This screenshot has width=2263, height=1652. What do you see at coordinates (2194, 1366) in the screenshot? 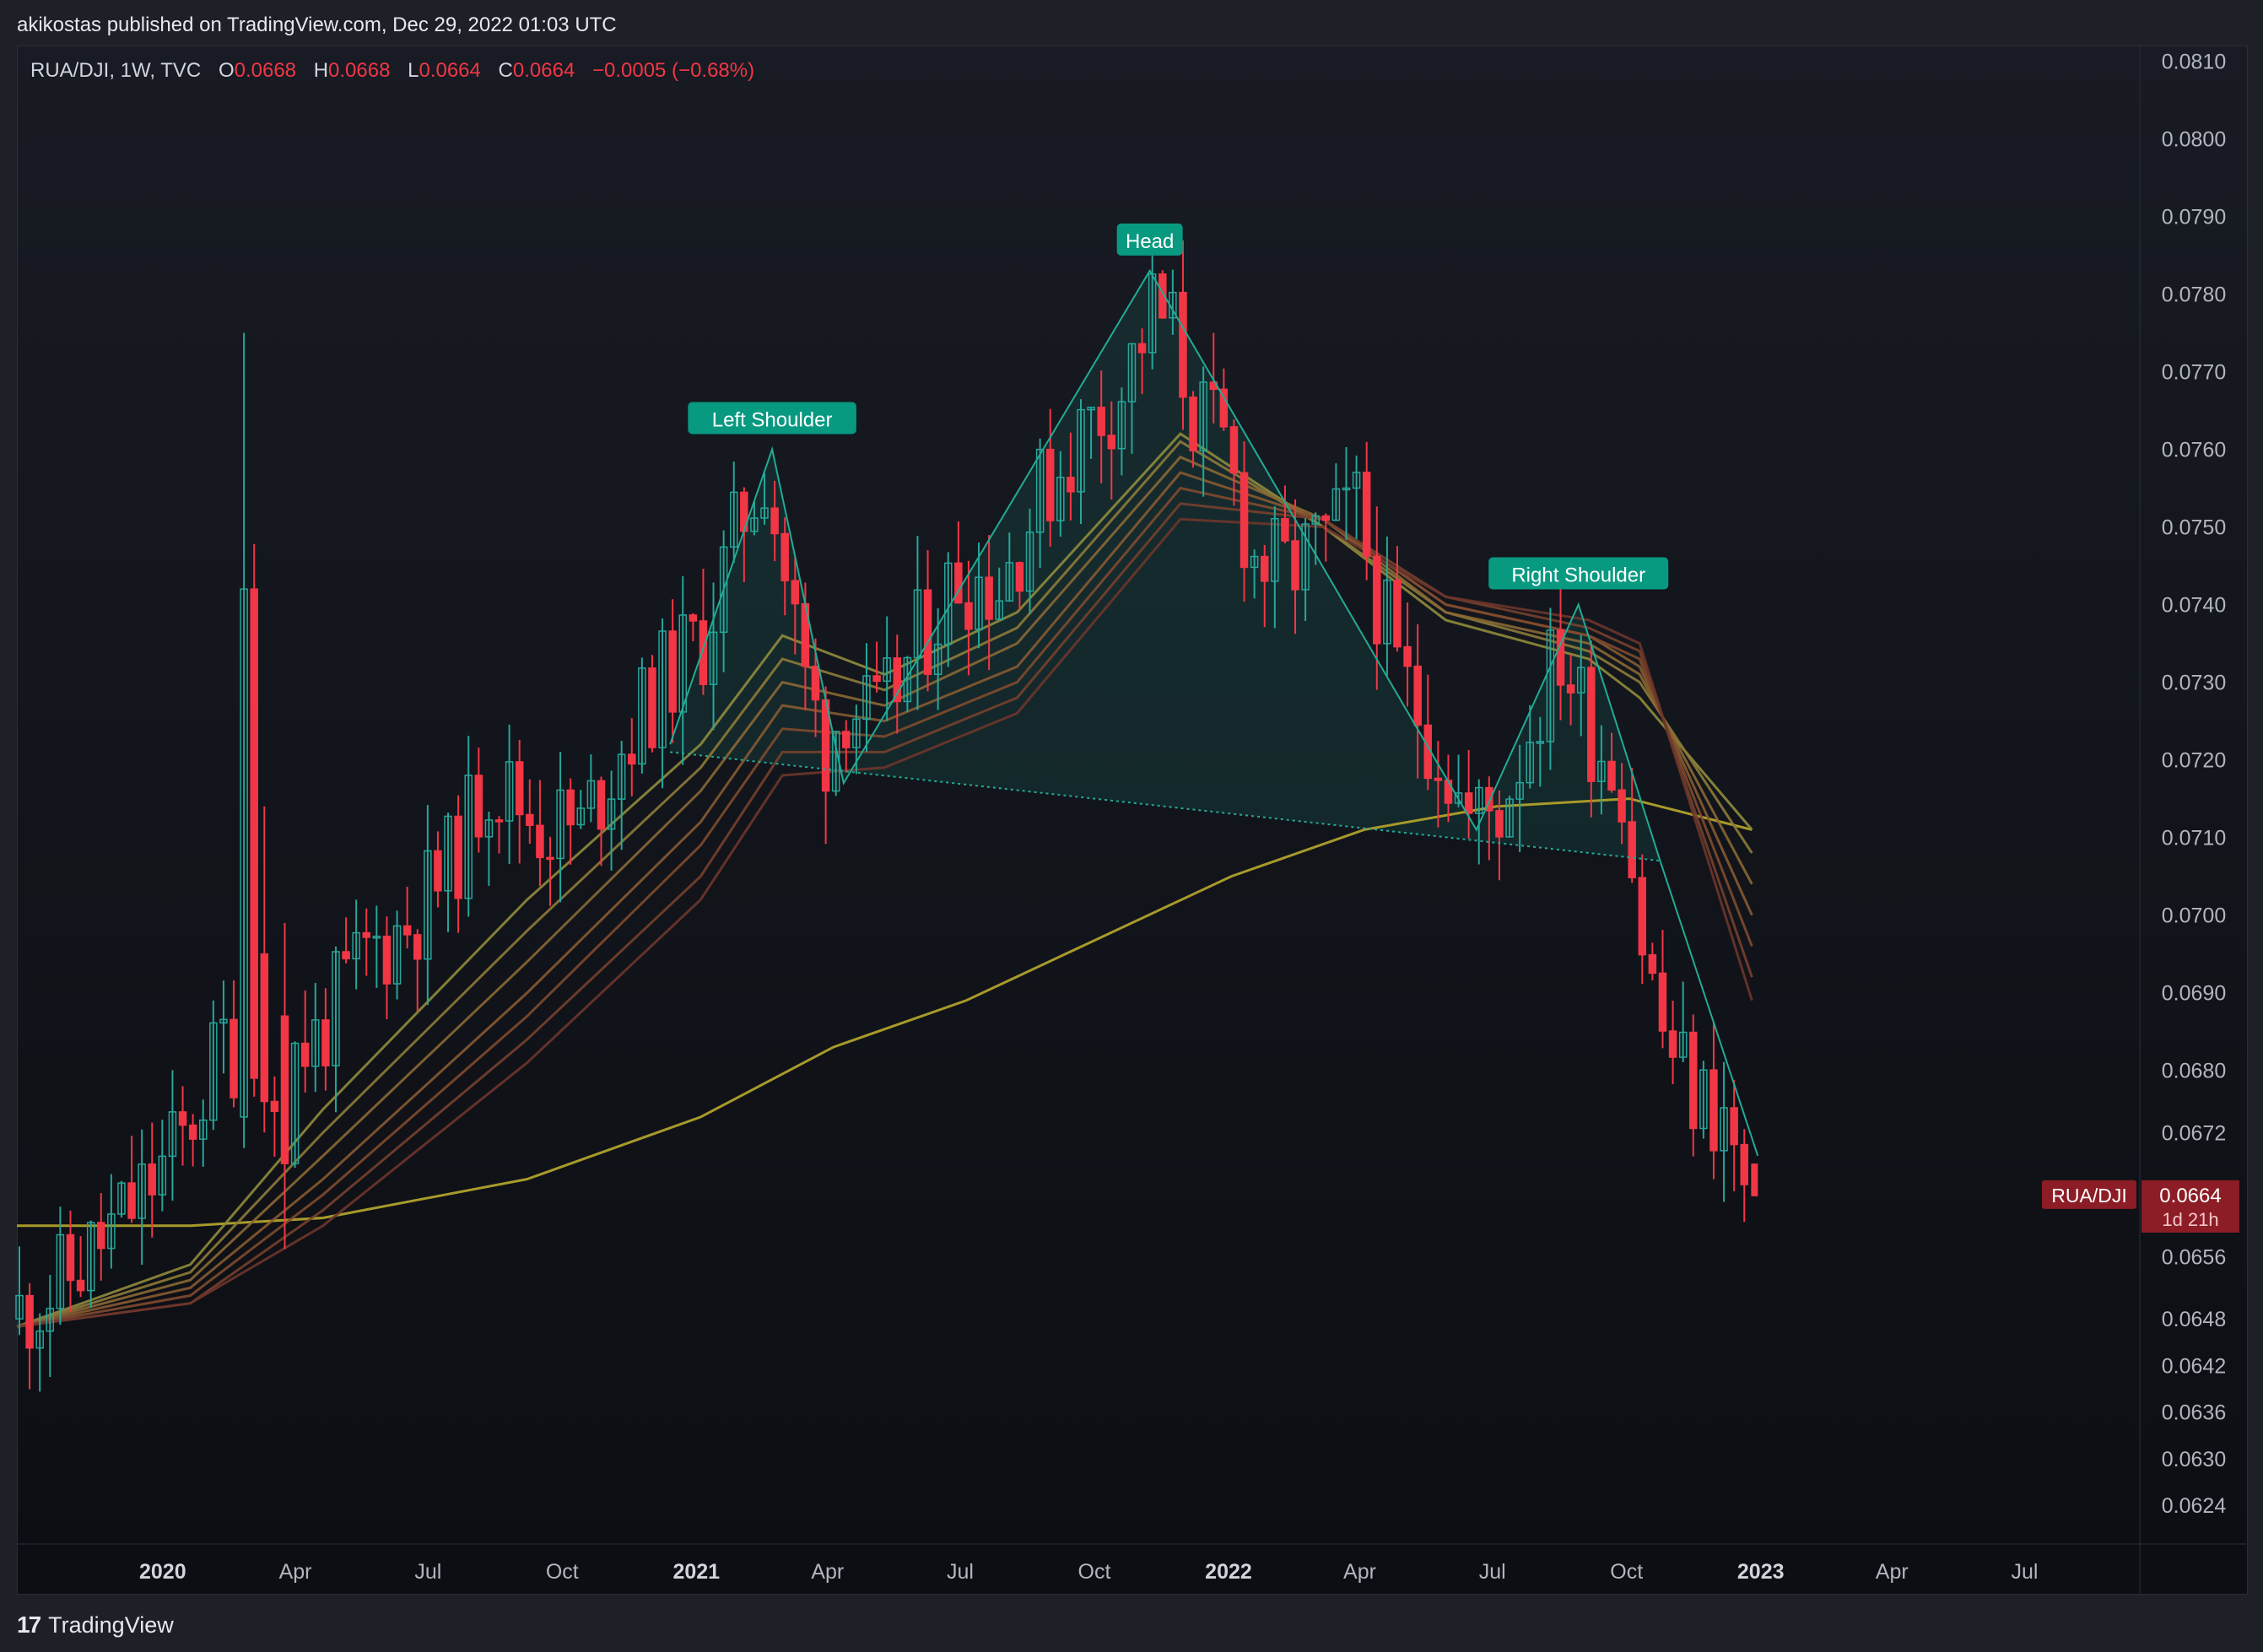
I see `y-tick-label: 0.0642` at bounding box center [2194, 1366].